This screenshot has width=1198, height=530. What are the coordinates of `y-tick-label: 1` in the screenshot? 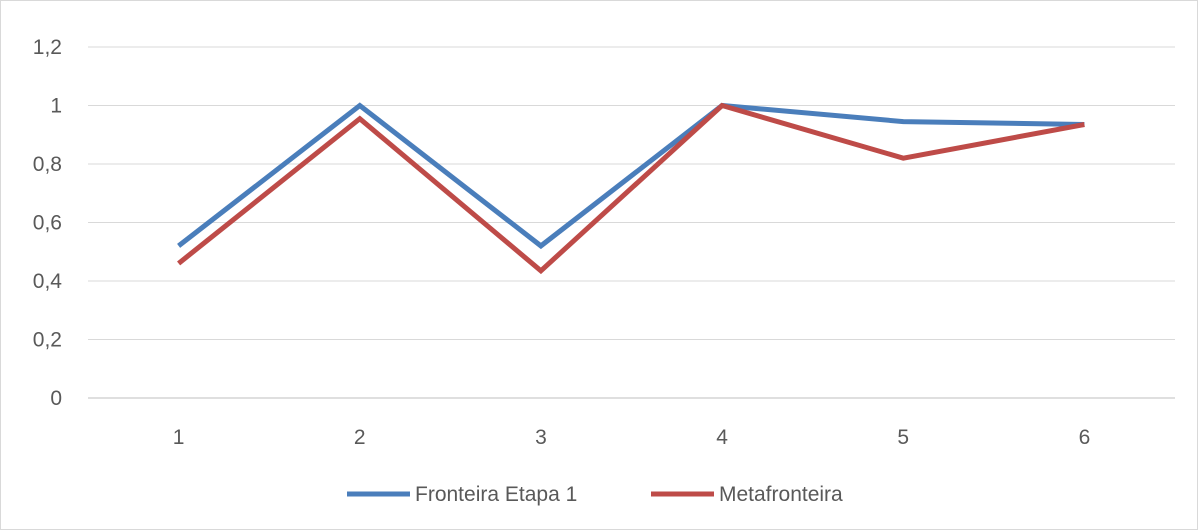 It's located at (56, 106).